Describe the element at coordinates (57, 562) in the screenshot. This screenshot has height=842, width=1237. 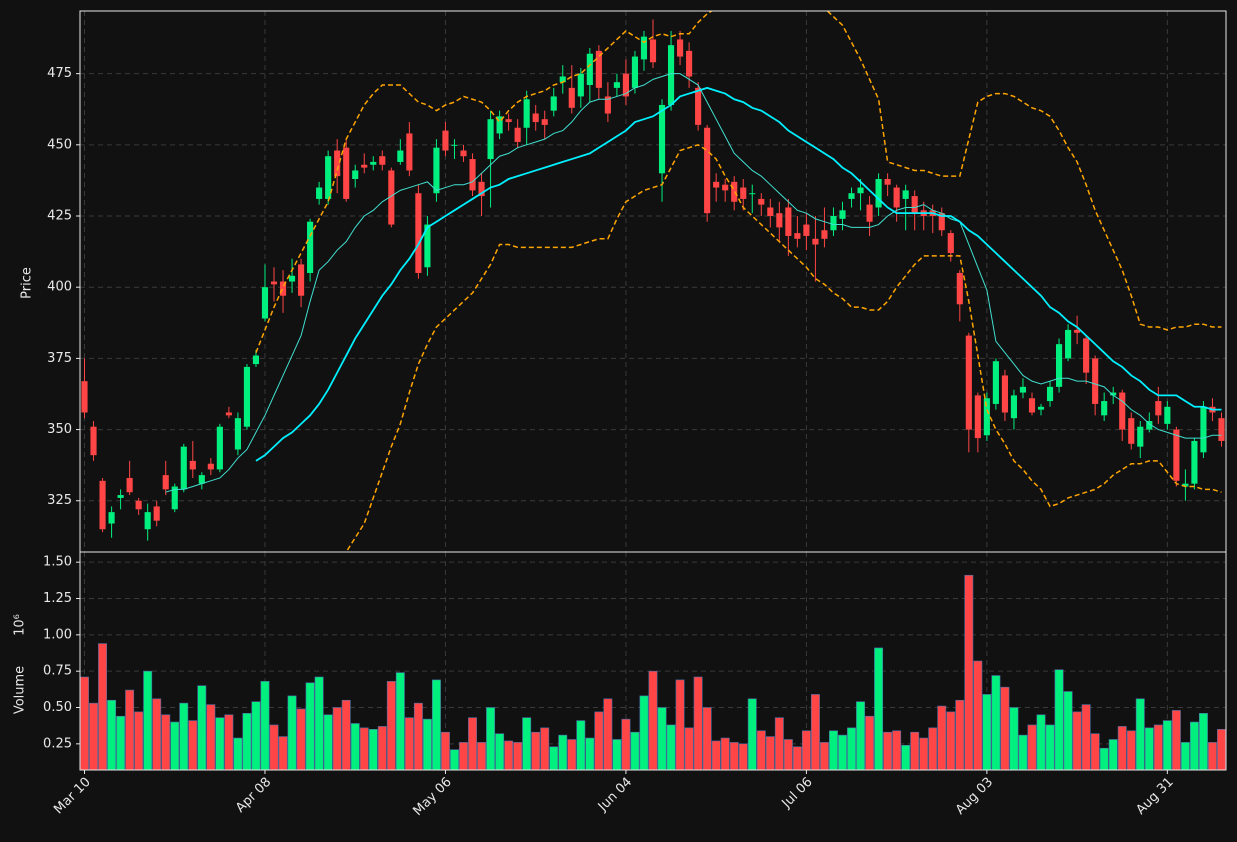
I see `y-tick-label: 1.50` at that location.